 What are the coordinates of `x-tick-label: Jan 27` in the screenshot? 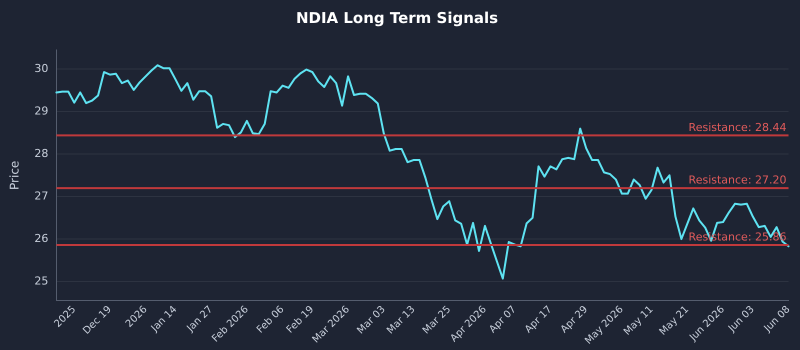 It's located at (200, 319).